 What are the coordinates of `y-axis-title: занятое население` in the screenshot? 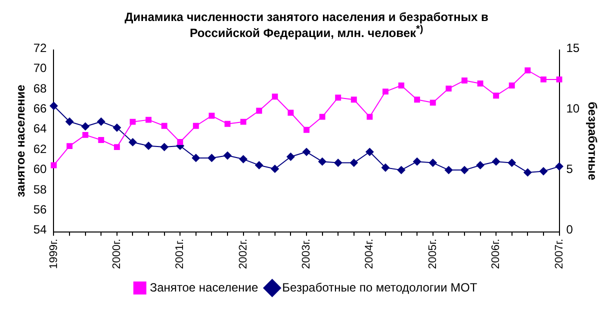 It's located at (21, 141).